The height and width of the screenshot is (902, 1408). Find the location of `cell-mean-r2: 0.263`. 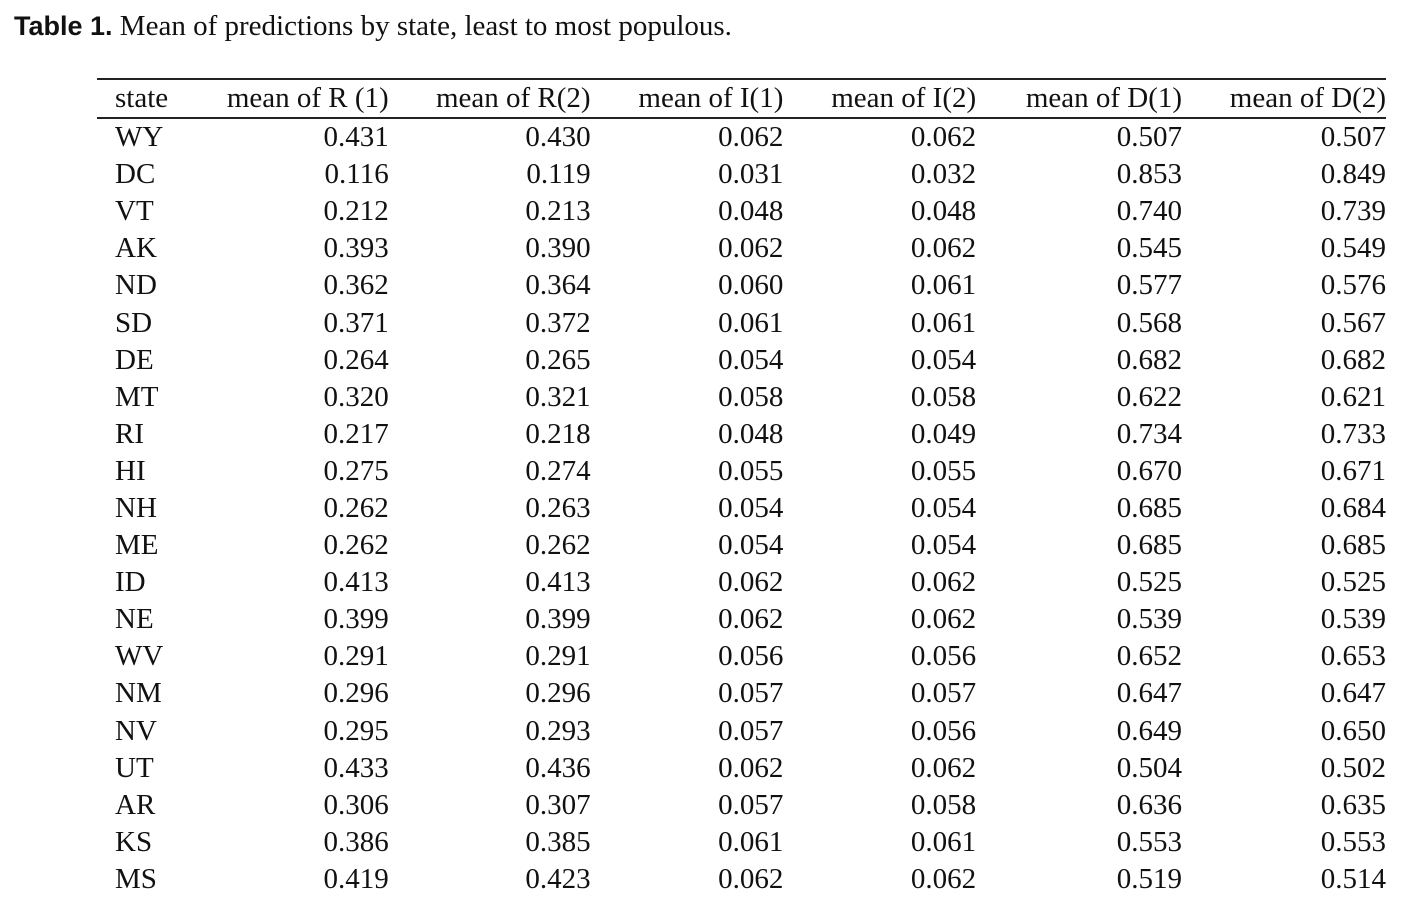

cell-mean-r2: 0.263 is located at coordinates (558, 507).